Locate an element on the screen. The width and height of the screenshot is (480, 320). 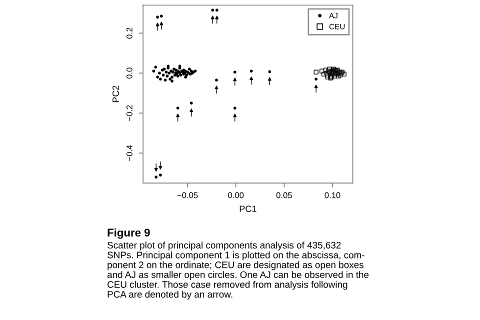
caption: Figure 9 is located at coordinates (129, 233).